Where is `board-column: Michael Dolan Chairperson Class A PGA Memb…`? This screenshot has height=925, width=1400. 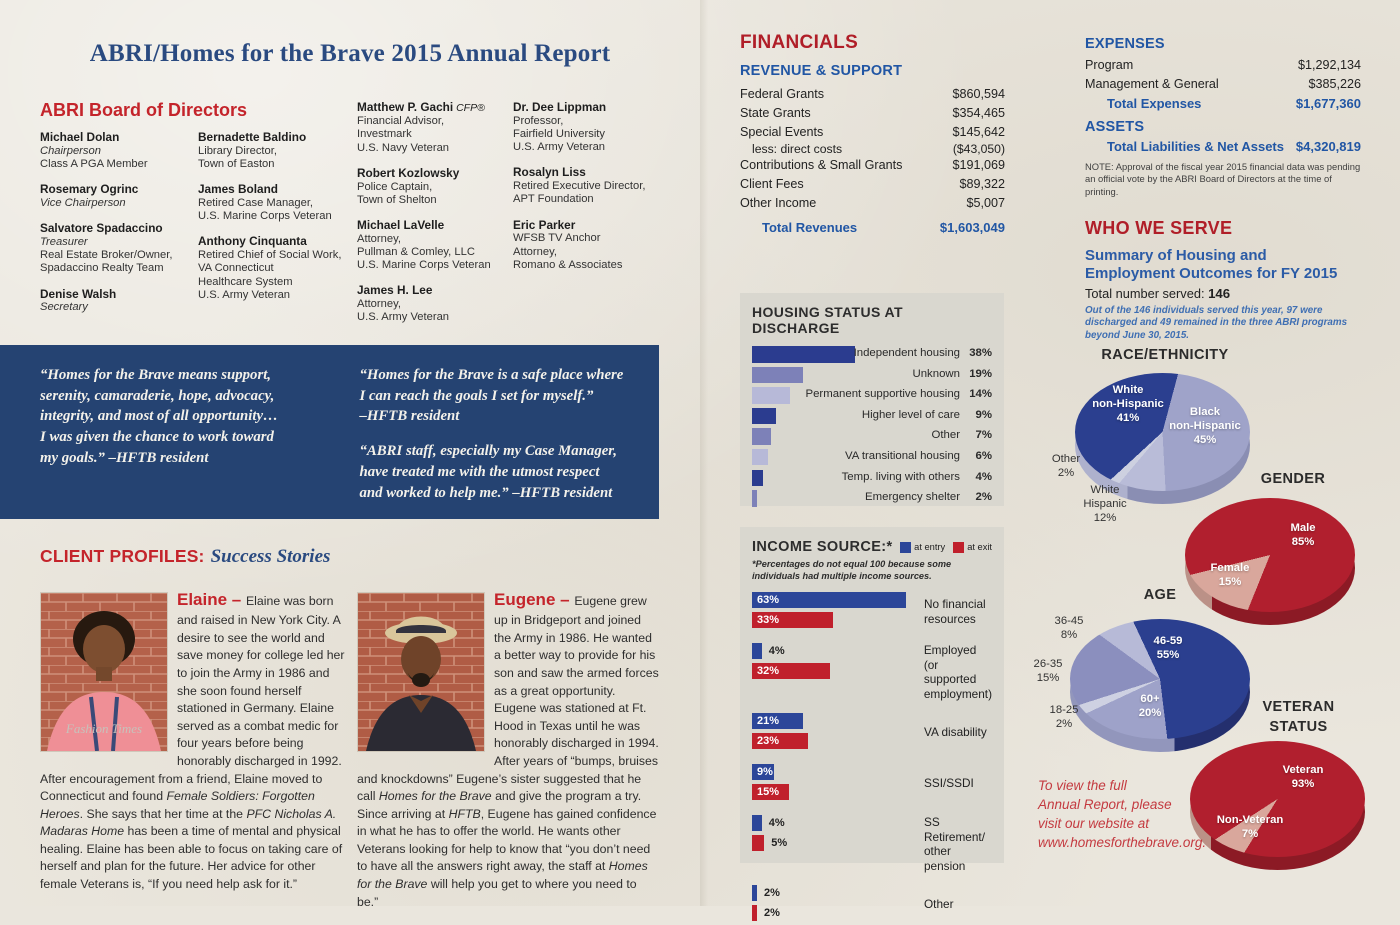
board-column: Michael Dolan Chairperson Class A PGA Memb… is located at coordinates (119, 218).